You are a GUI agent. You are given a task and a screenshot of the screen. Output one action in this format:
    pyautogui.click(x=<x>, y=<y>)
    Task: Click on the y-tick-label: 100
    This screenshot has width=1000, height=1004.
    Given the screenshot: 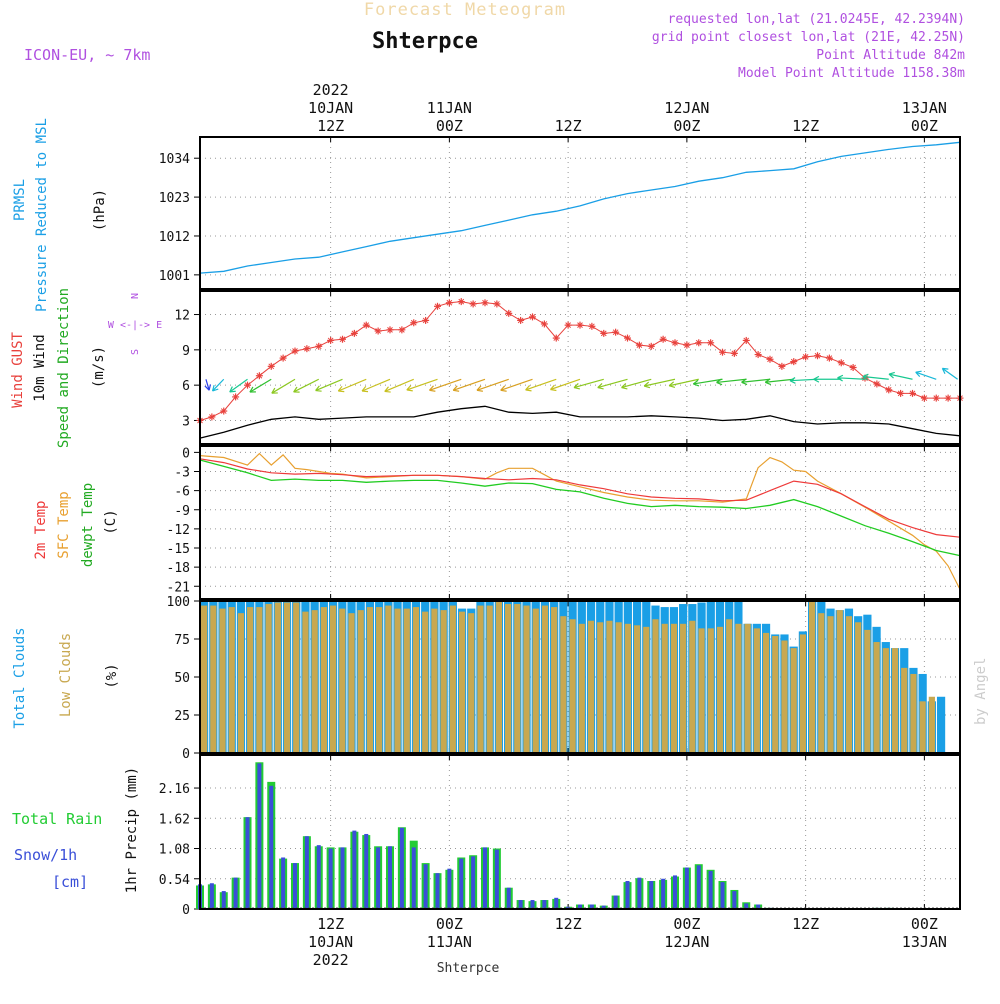 What is the action you would take?
    pyautogui.click(x=178, y=602)
    